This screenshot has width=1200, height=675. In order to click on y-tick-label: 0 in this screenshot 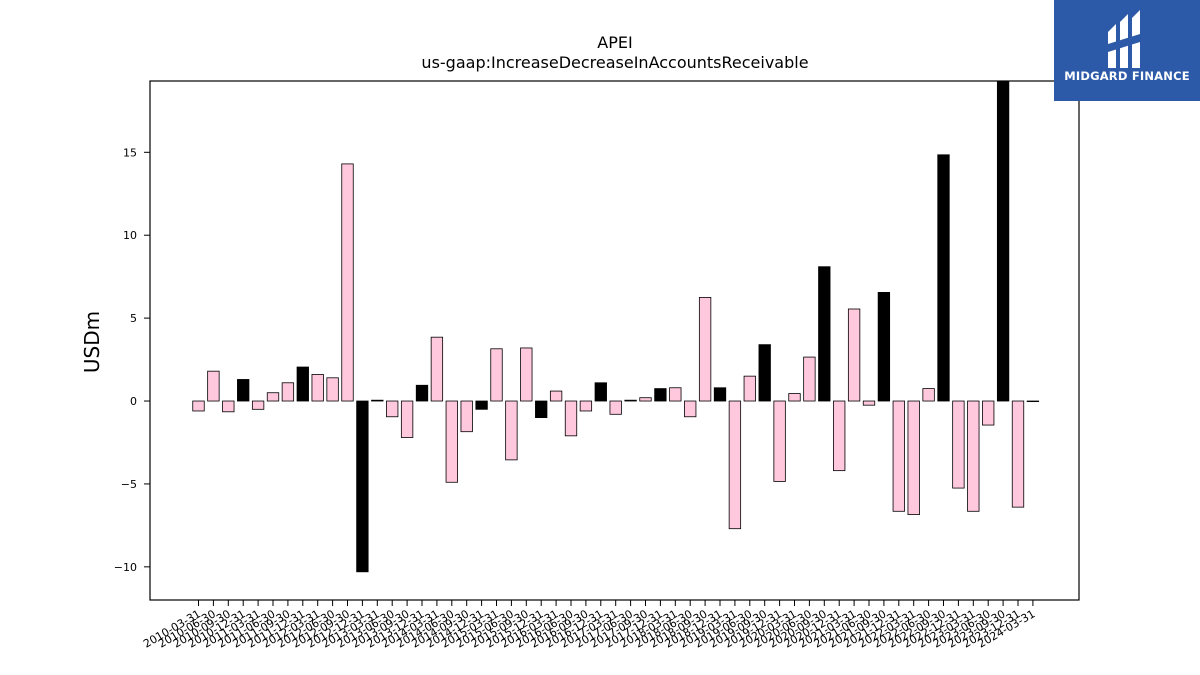, I will do `click(133, 401)`.